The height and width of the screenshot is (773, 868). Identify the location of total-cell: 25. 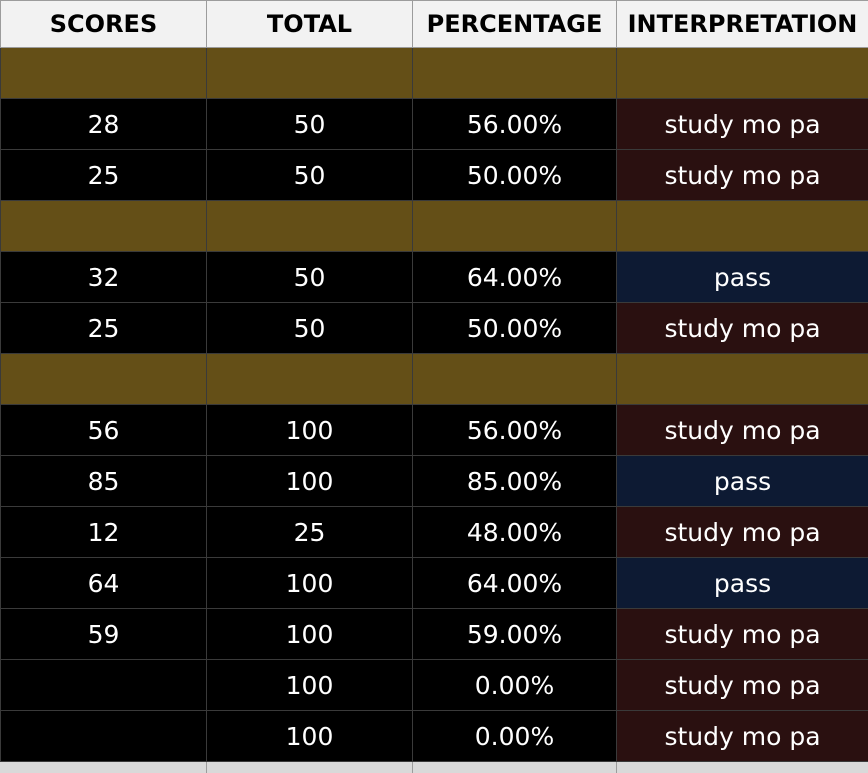
(309, 532).